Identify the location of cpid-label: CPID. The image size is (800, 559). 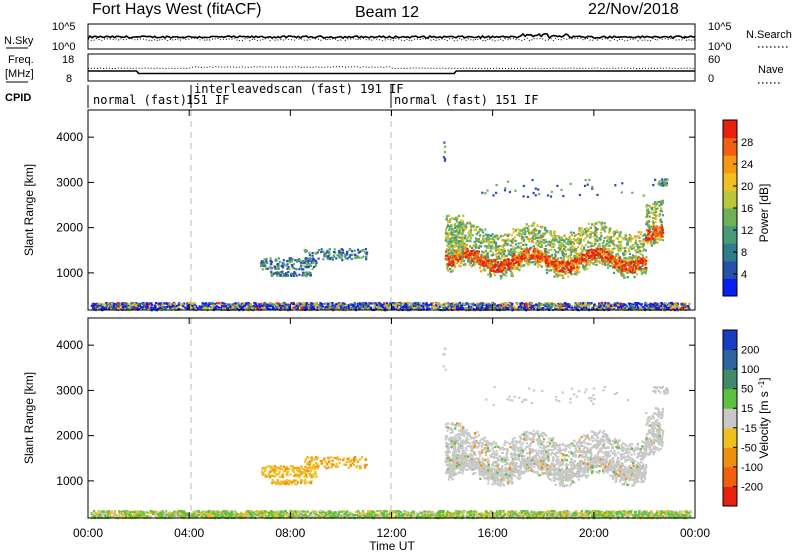
(18, 98).